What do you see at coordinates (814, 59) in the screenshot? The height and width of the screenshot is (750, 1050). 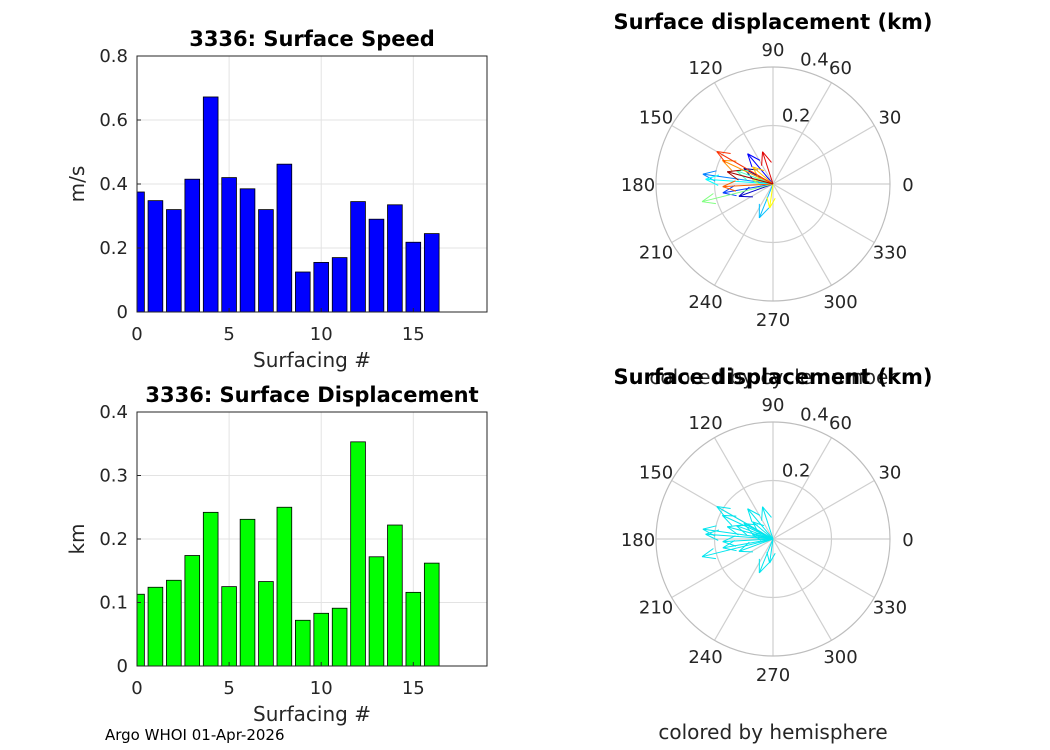 I see `polar-ring-label: 0.4` at bounding box center [814, 59].